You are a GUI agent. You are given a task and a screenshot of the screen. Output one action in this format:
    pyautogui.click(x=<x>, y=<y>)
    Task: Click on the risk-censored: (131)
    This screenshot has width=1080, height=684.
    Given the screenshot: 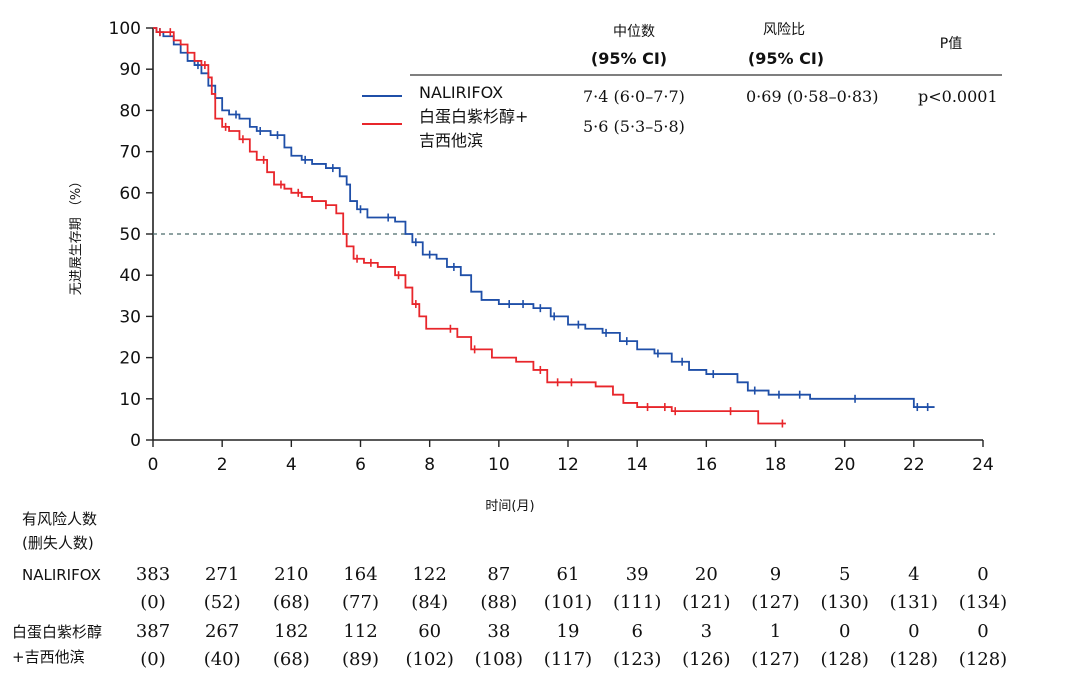 What is the action you would take?
    pyautogui.click(x=914, y=602)
    